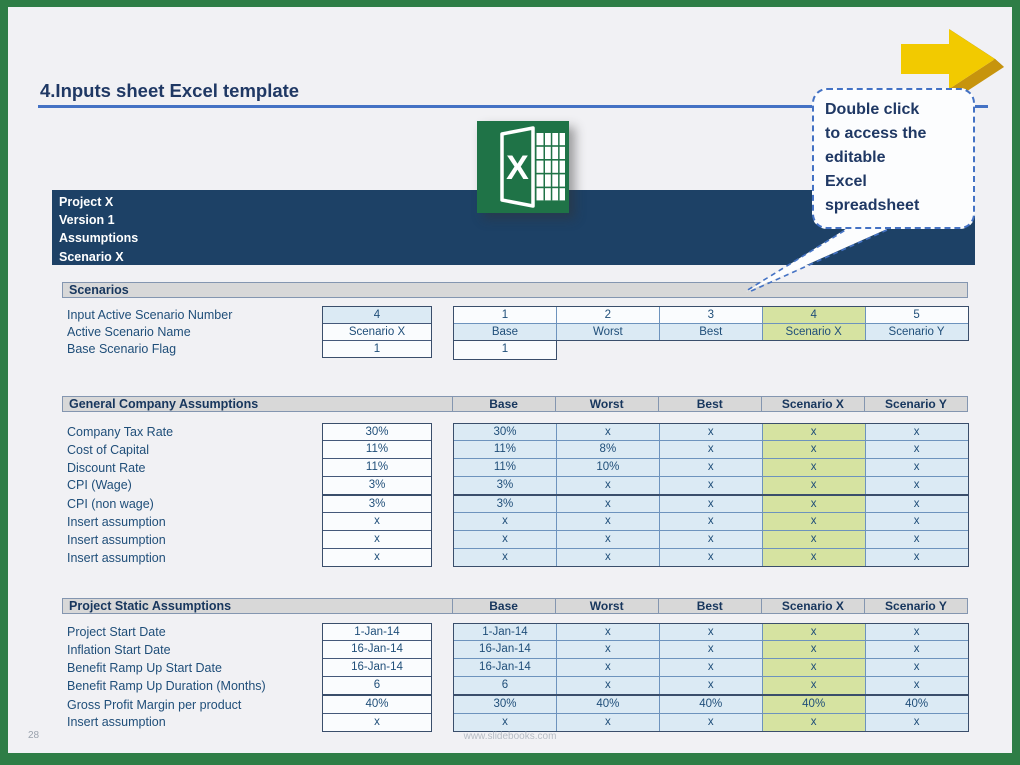  Describe the element at coordinates (916, 331) in the screenshot. I see `value-cell: Scenario Y` at that location.